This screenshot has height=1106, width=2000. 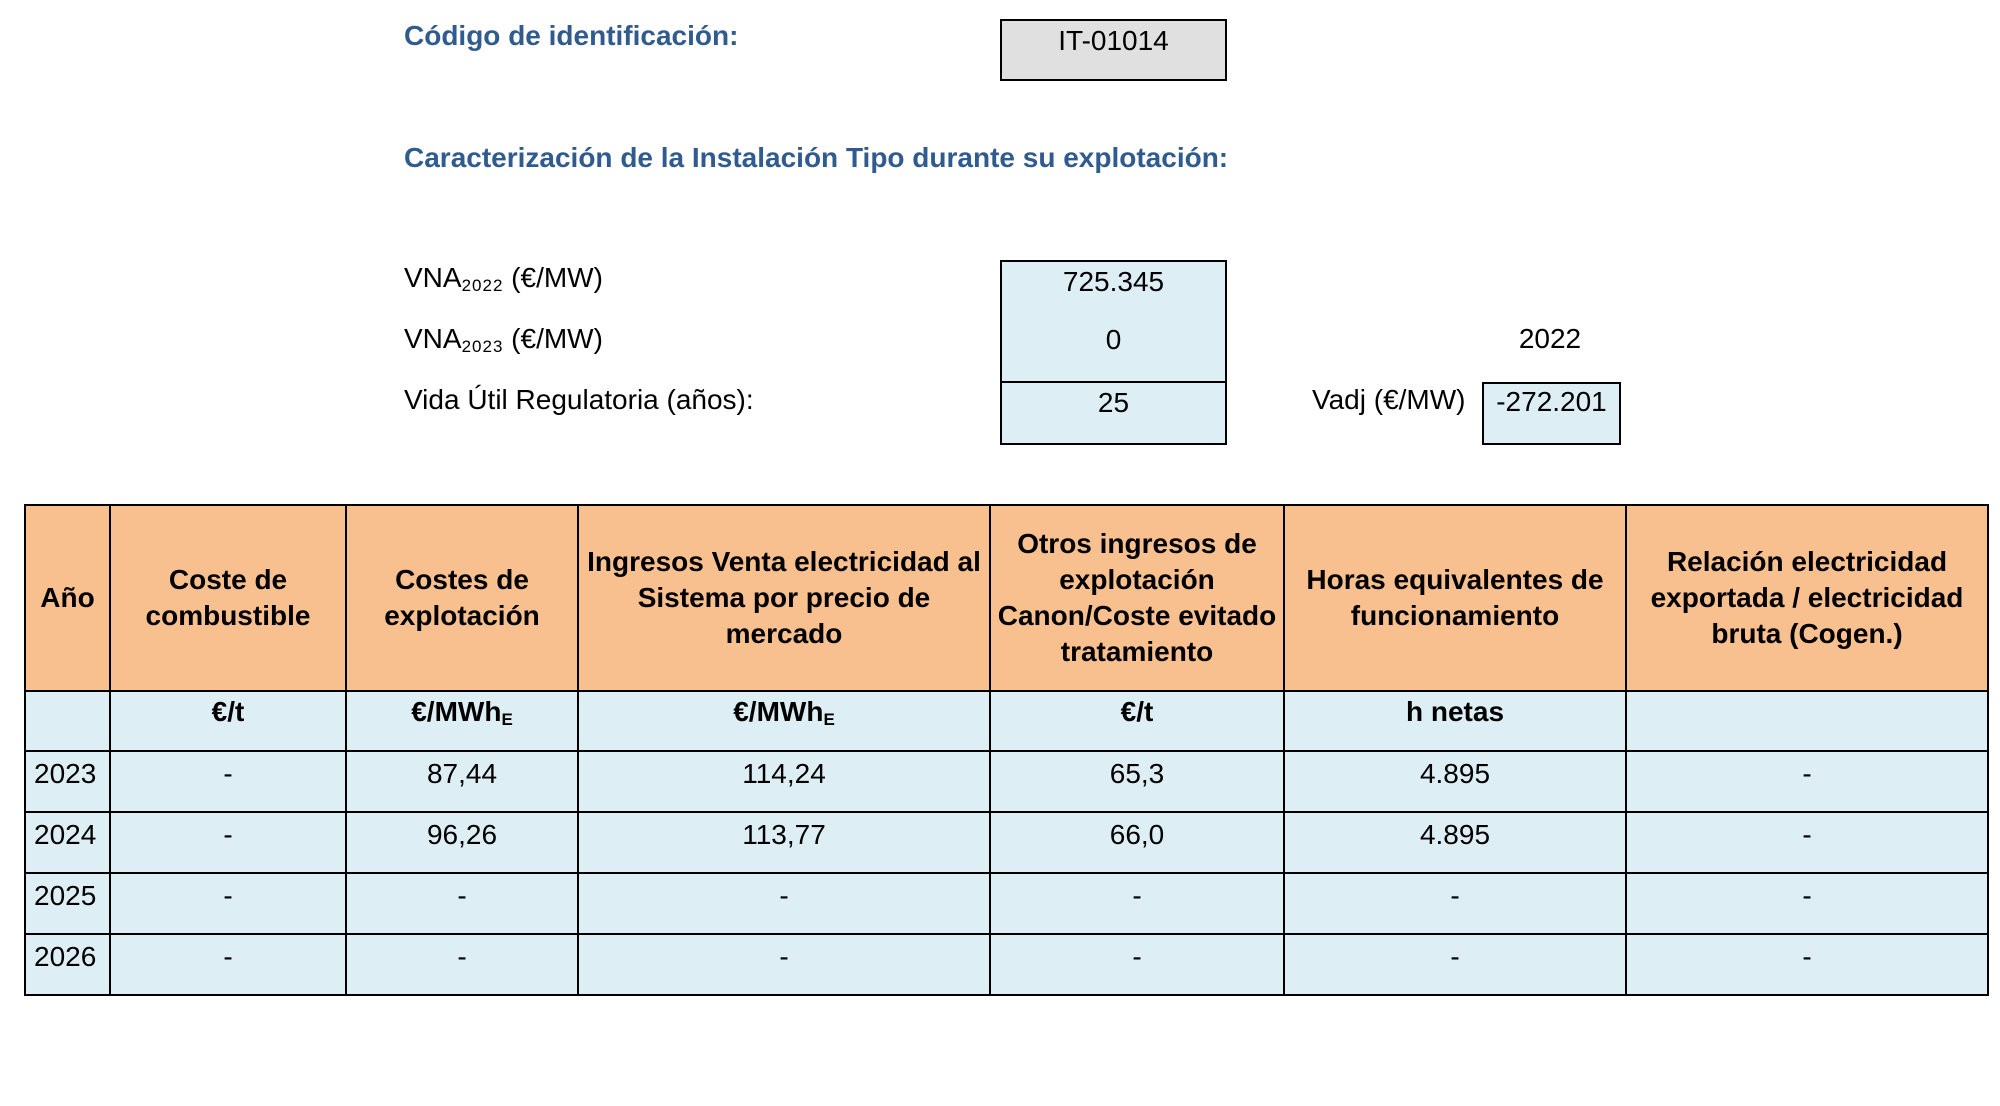 I want to click on cell-market-sales-income: 113,77, so click(x=784, y=842).